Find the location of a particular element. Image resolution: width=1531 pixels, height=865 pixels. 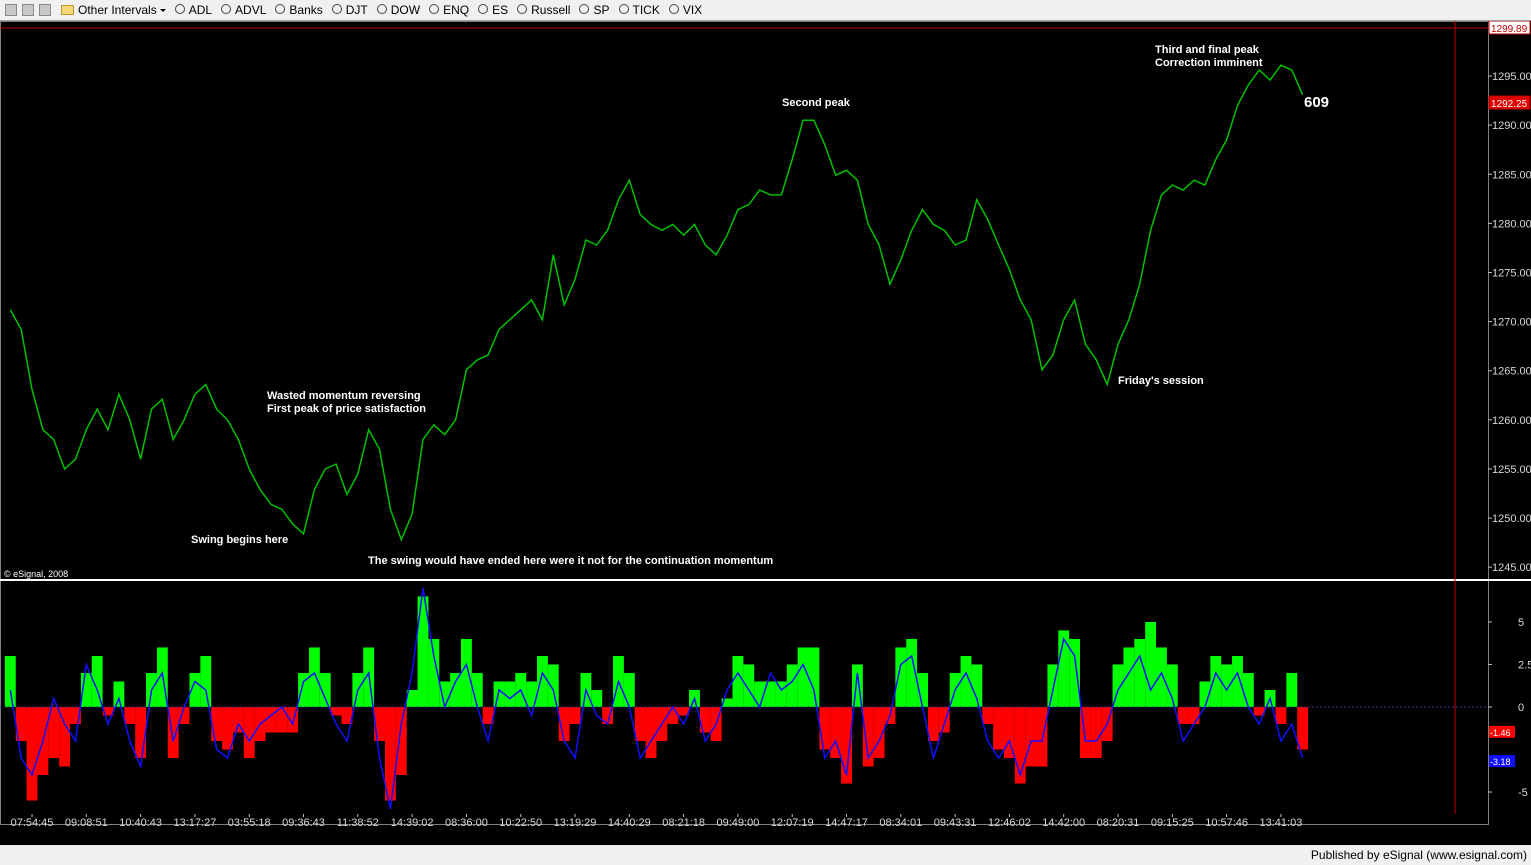

annotation: Third and final peak is located at coordinates (1207, 50).